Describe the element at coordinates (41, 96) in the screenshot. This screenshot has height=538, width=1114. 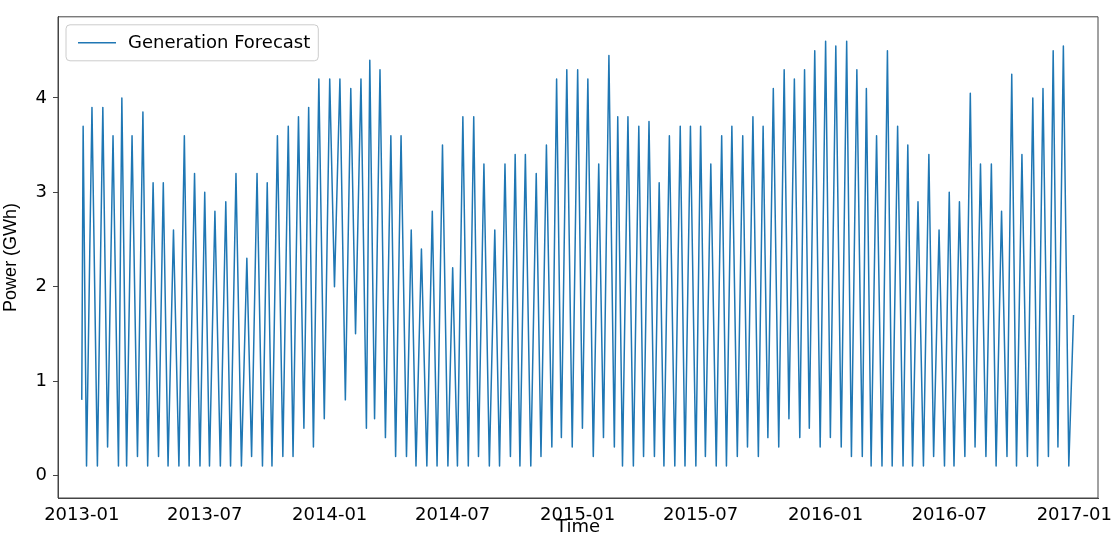
I see `y-tick-label: 4` at that location.